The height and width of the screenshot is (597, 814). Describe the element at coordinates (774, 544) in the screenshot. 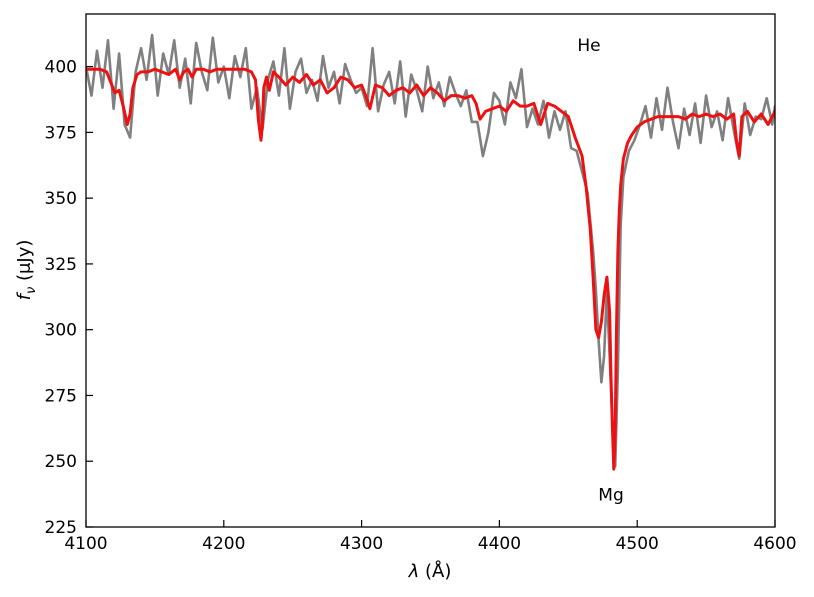

I see `x-tick-label: 4600` at that location.